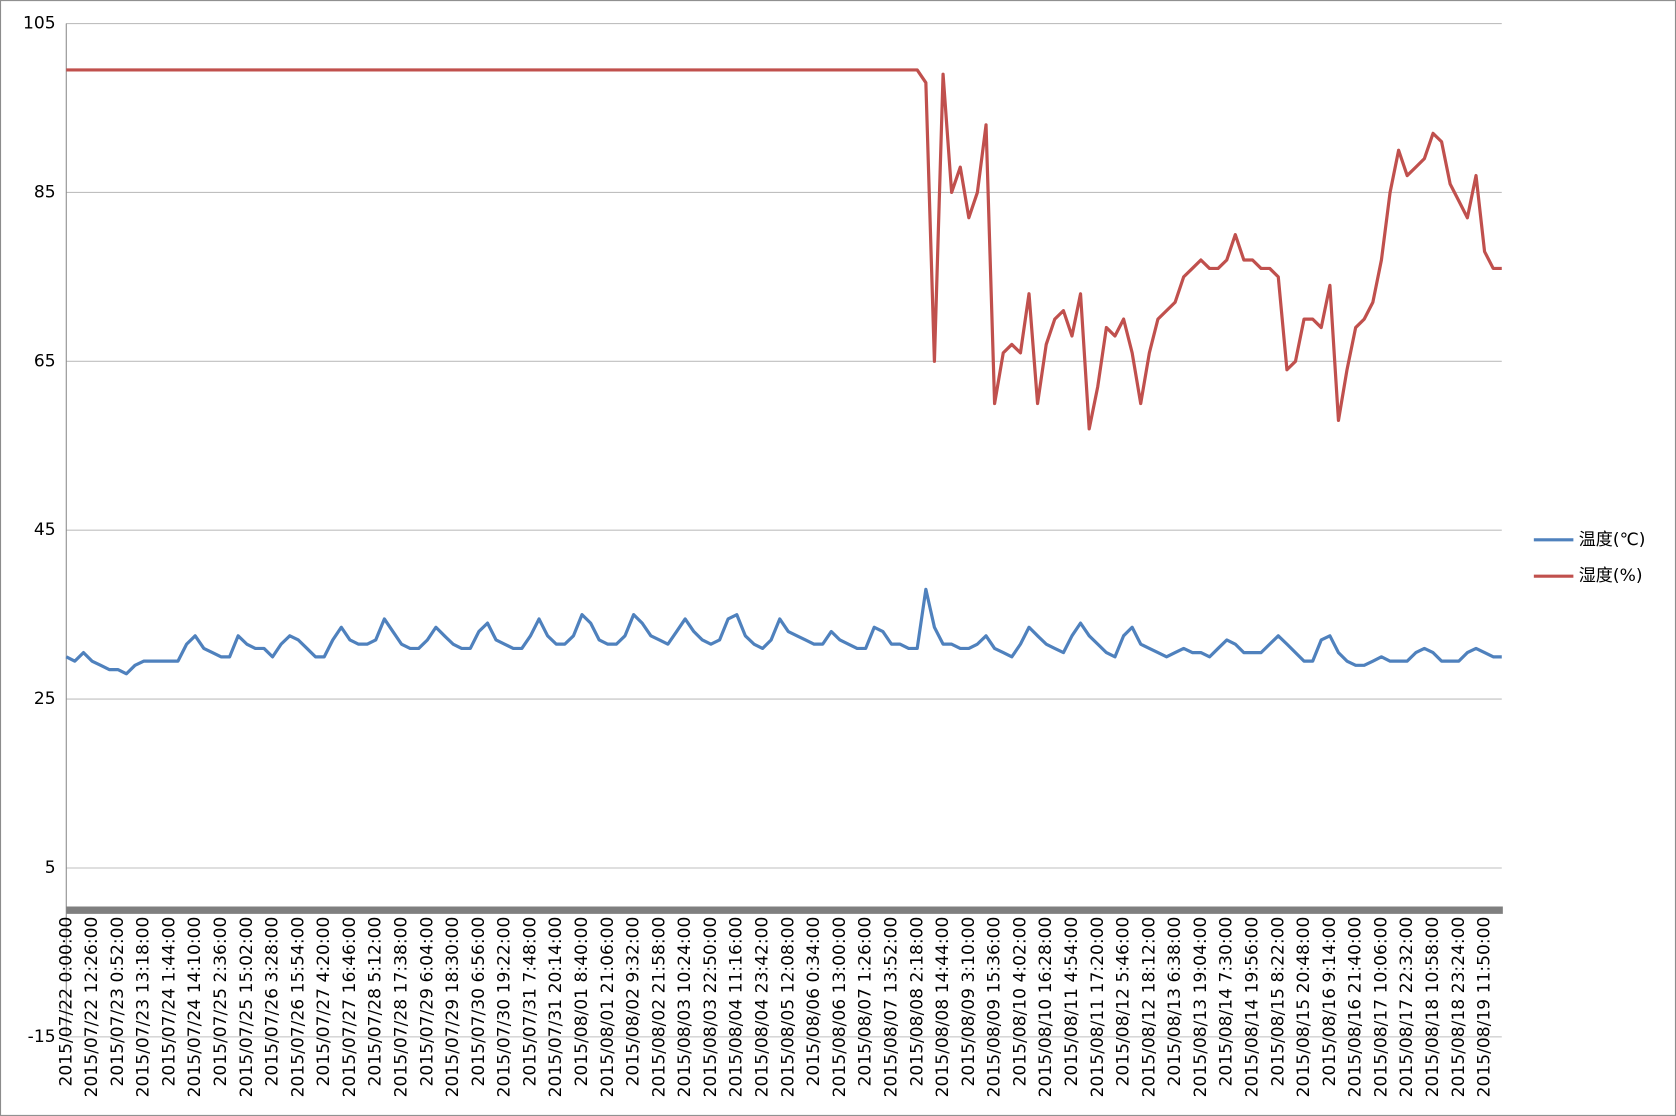  Describe the element at coordinates (582, 1002) in the screenshot. I see `x-tick-label: 2015/08/01 8:40:00` at that location.